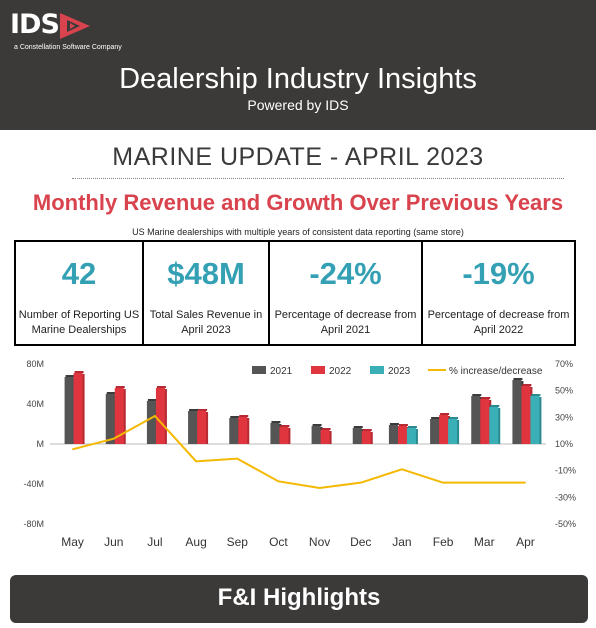 The height and width of the screenshot is (628, 596). I want to click on bar-2022-may, so click(78, 408).